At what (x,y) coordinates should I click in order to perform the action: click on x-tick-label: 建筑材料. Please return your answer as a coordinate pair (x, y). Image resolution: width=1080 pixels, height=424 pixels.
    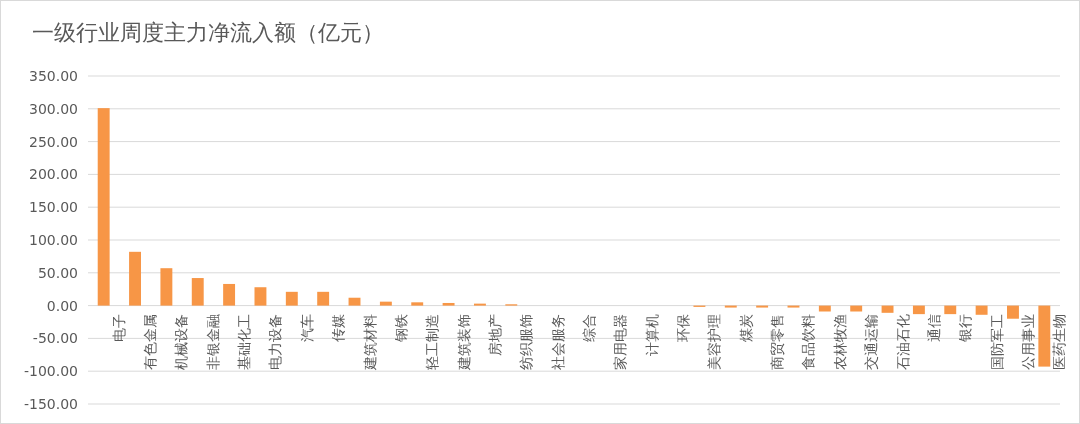
    Looking at the image, I should click on (369, 342).